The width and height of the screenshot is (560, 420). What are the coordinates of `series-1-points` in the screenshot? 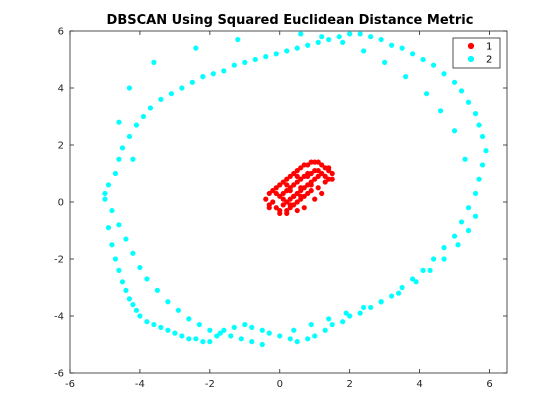 It's located at (299, 187).